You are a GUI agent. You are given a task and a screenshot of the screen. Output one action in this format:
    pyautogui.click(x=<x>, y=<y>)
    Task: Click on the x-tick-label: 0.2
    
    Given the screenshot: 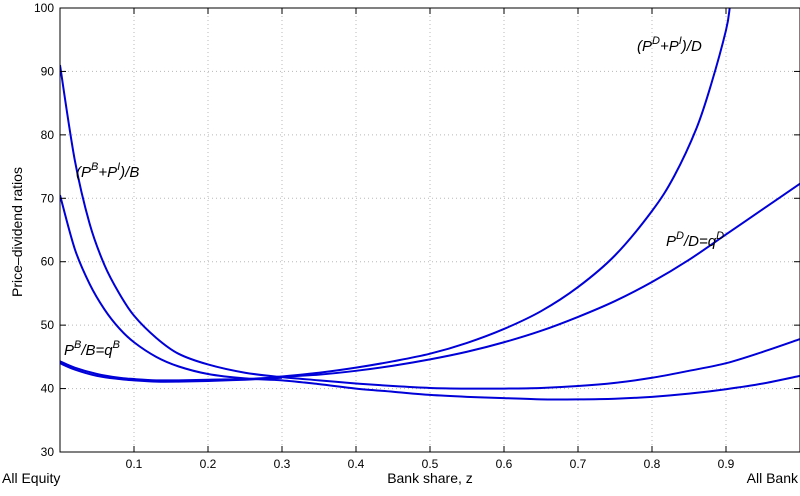 What is the action you would take?
    pyautogui.click(x=208, y=464)
    